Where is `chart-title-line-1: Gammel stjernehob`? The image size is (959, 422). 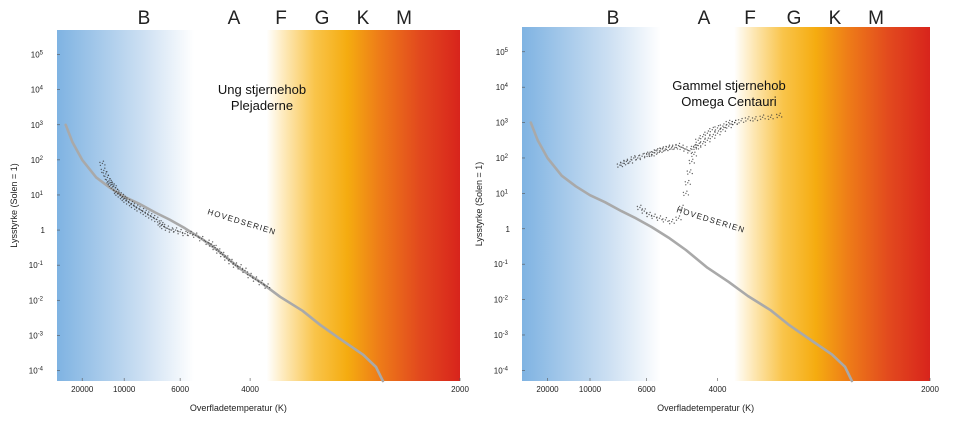 chart-title-line-1: Gammel stjernehob is located at coordinates (728, 85).